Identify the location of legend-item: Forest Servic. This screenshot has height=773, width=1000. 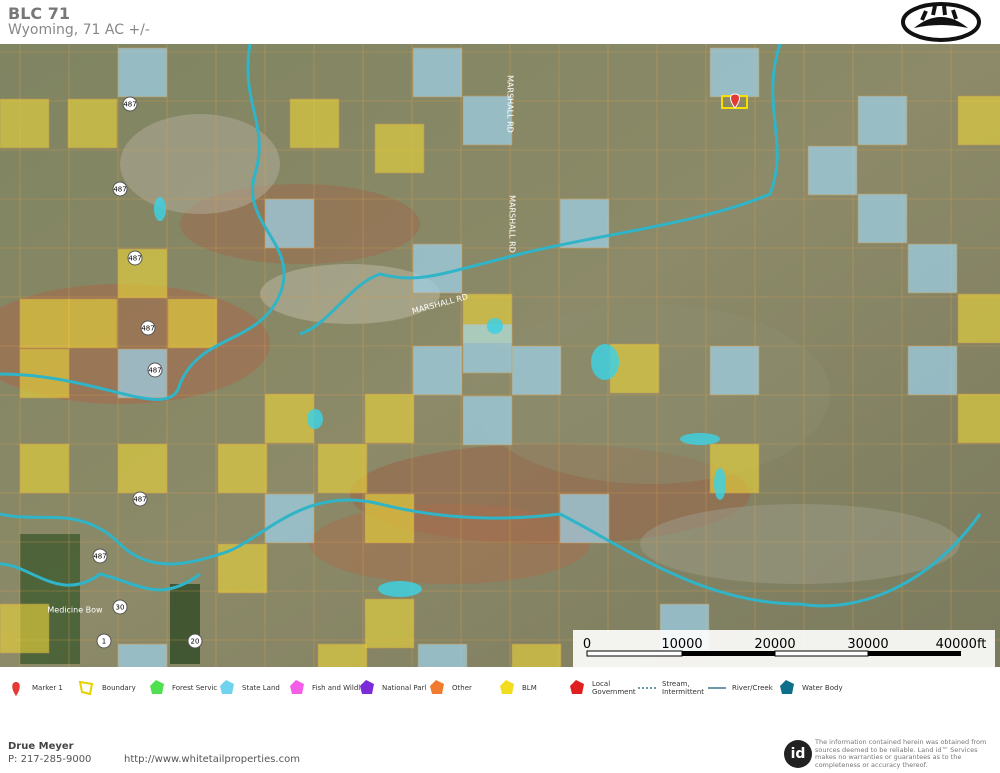
(189, 688).